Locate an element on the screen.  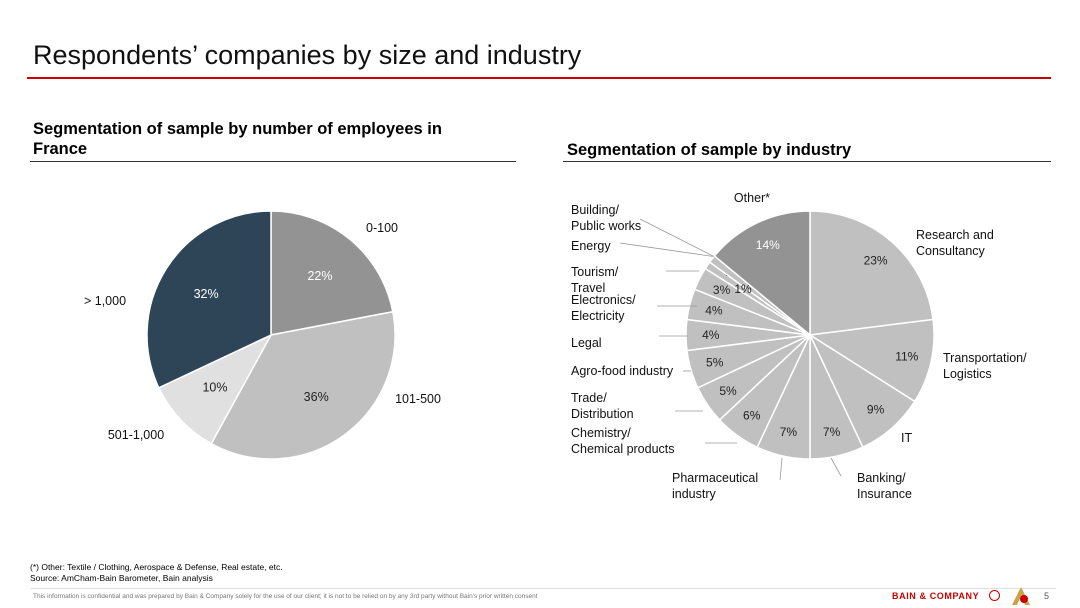
slice-value-label: 6% is located at coordinates (752, 415).